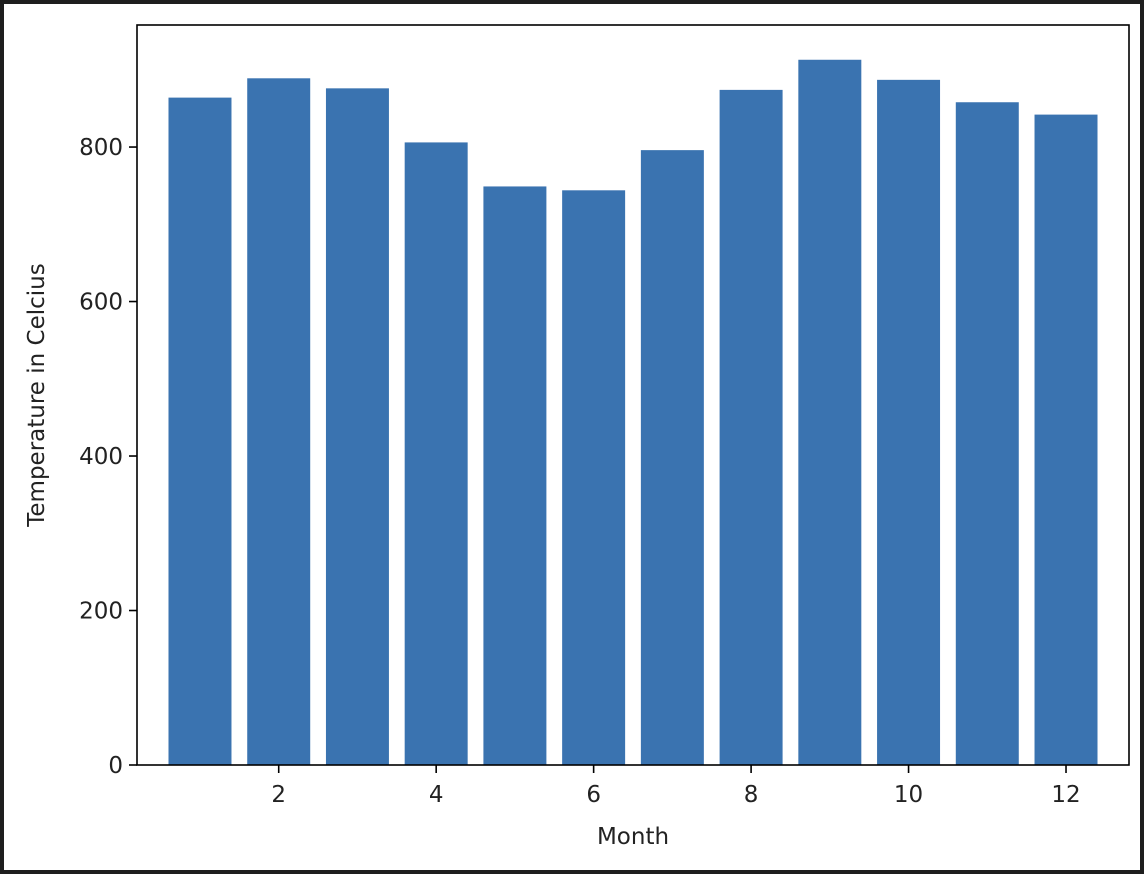  Describe the element at coordinates (101, 612) in the screenshot. I see `y-tick-label: 200` at that location.